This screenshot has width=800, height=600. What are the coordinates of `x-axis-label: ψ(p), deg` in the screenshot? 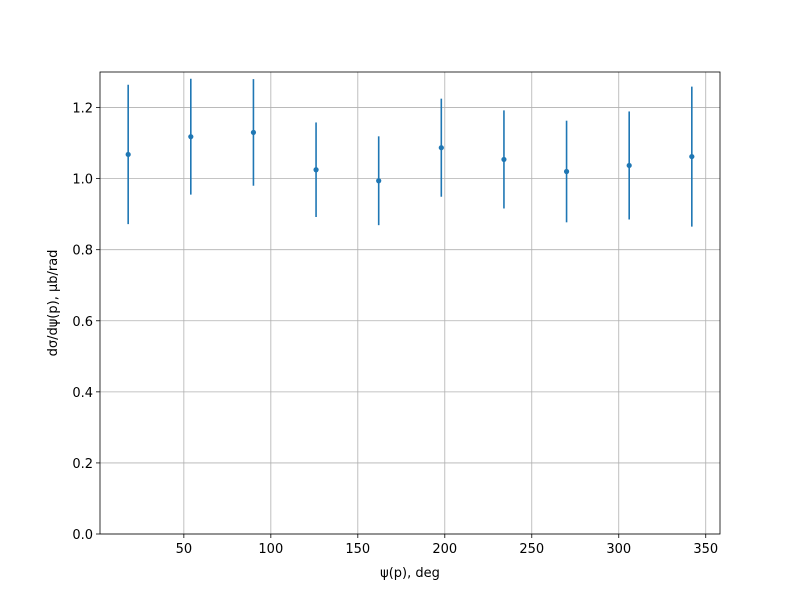 It's located at (410, 573).